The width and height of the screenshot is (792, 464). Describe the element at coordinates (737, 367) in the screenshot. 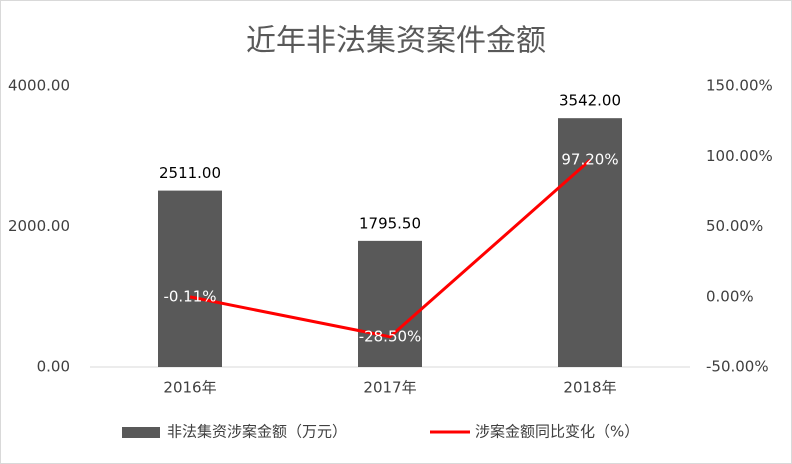

I see `y2-tick-label: -50.00%` at that location.